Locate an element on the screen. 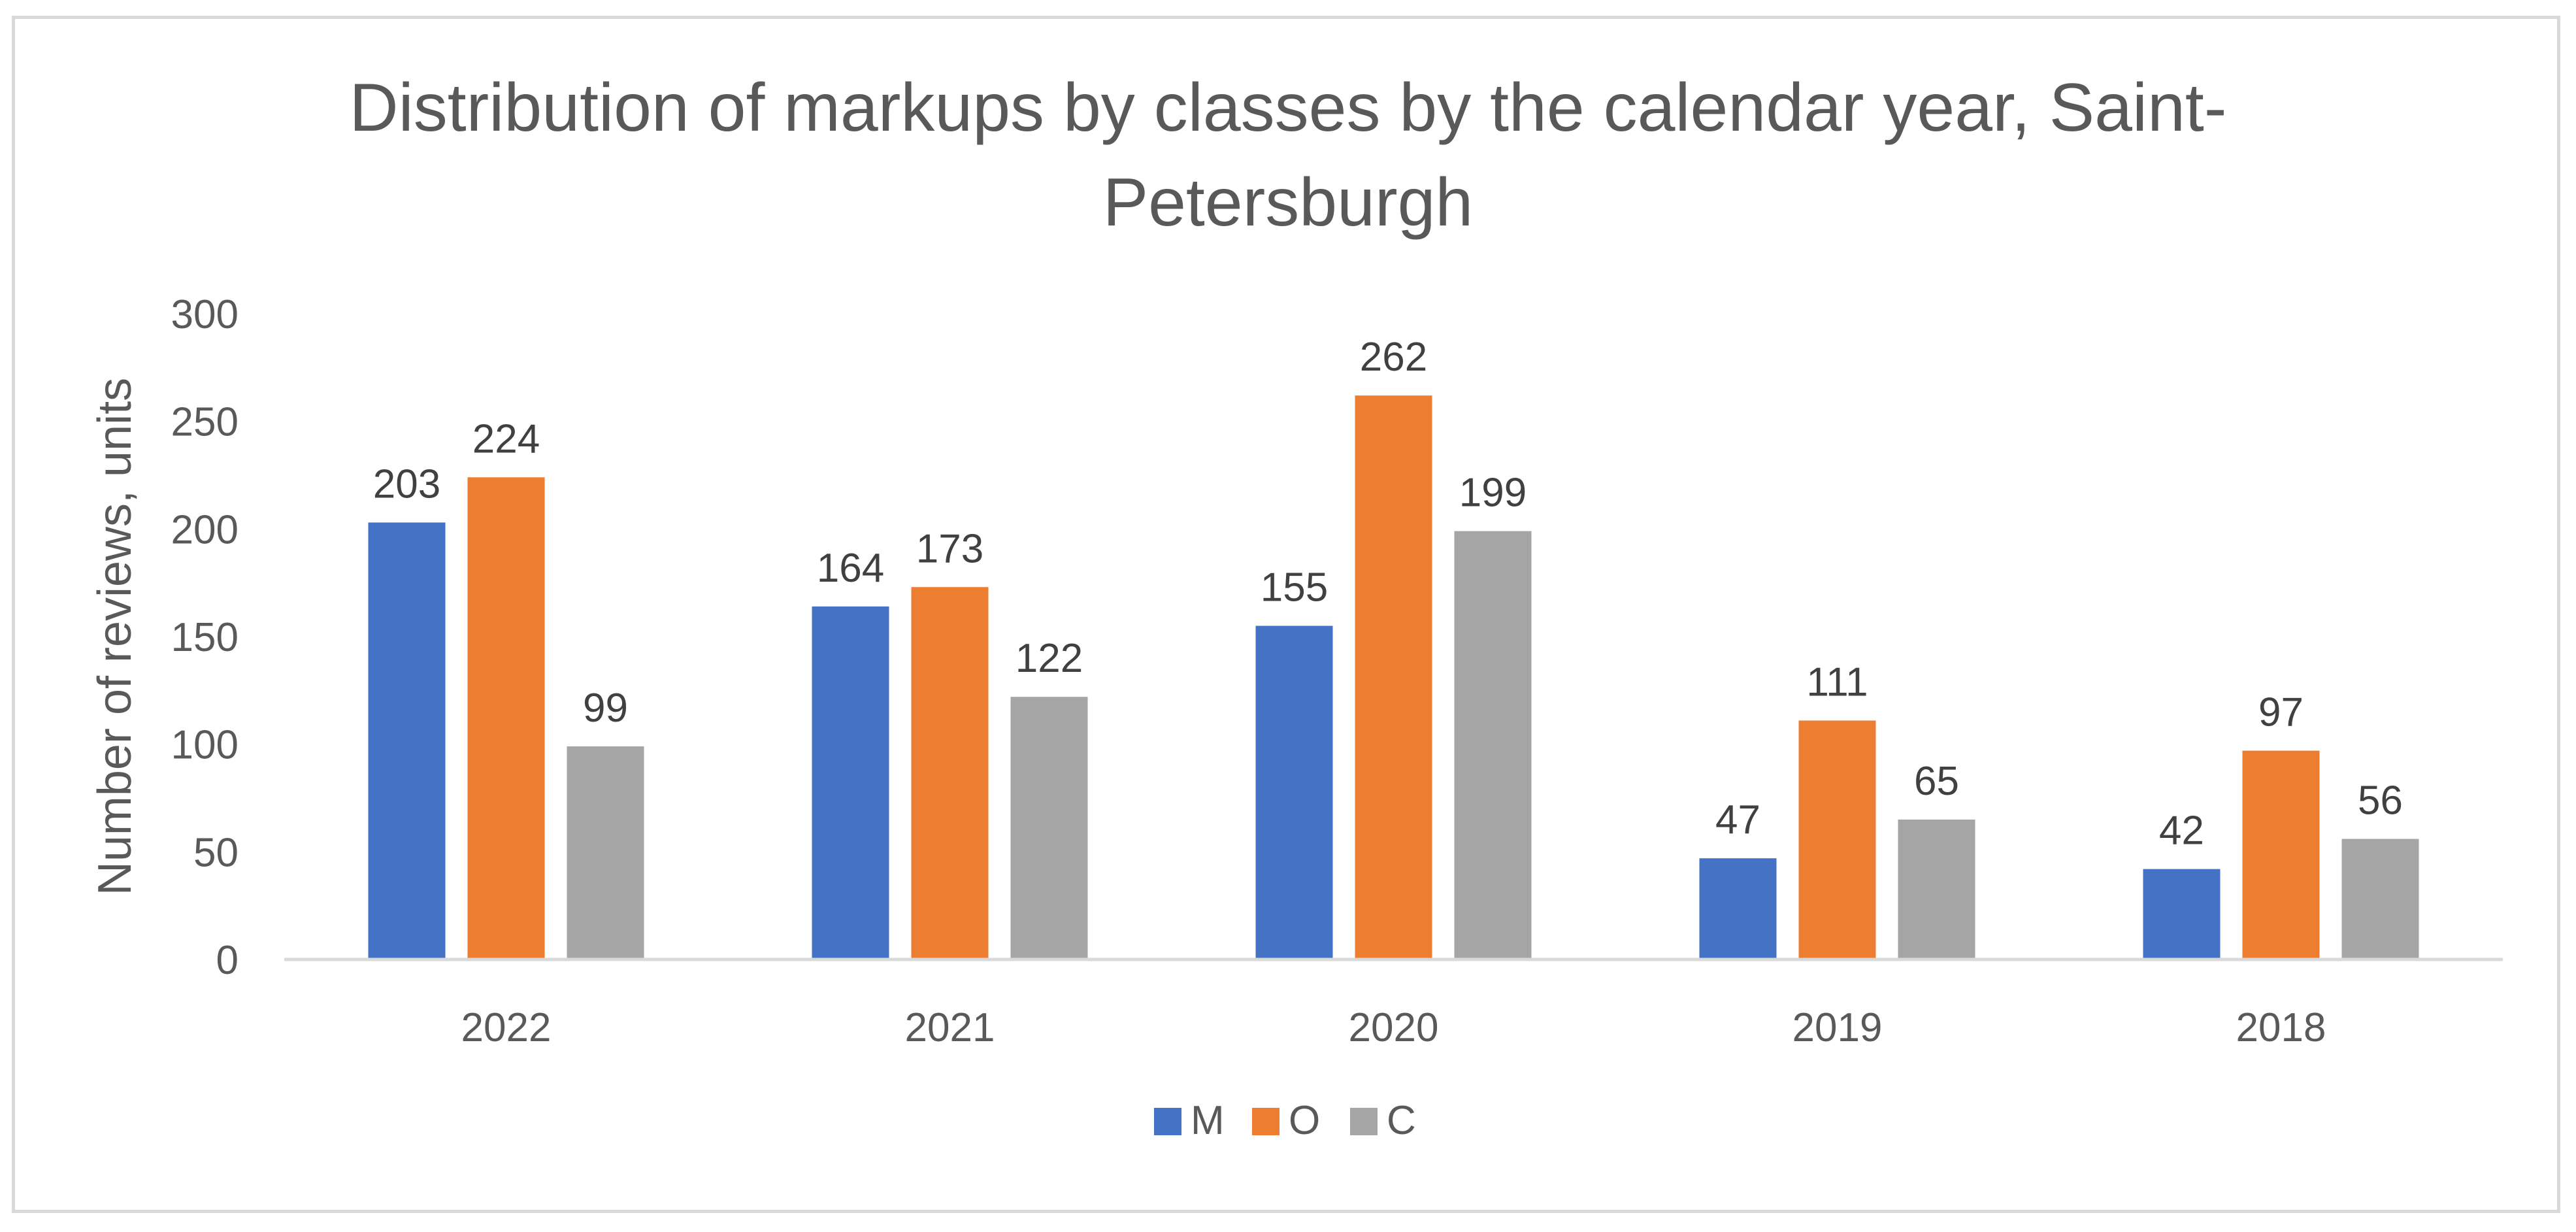  bar-M-2020 is located at coordinates (1294, 792).